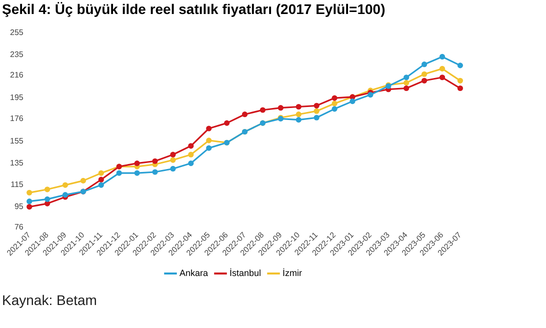 The height and width of the screenshot is (328, 546). I want to click on chart-title: Şekil 4: Üç büyük ilde reel satılık fiyatları (2017 Eylül=100), so click(194, 9).